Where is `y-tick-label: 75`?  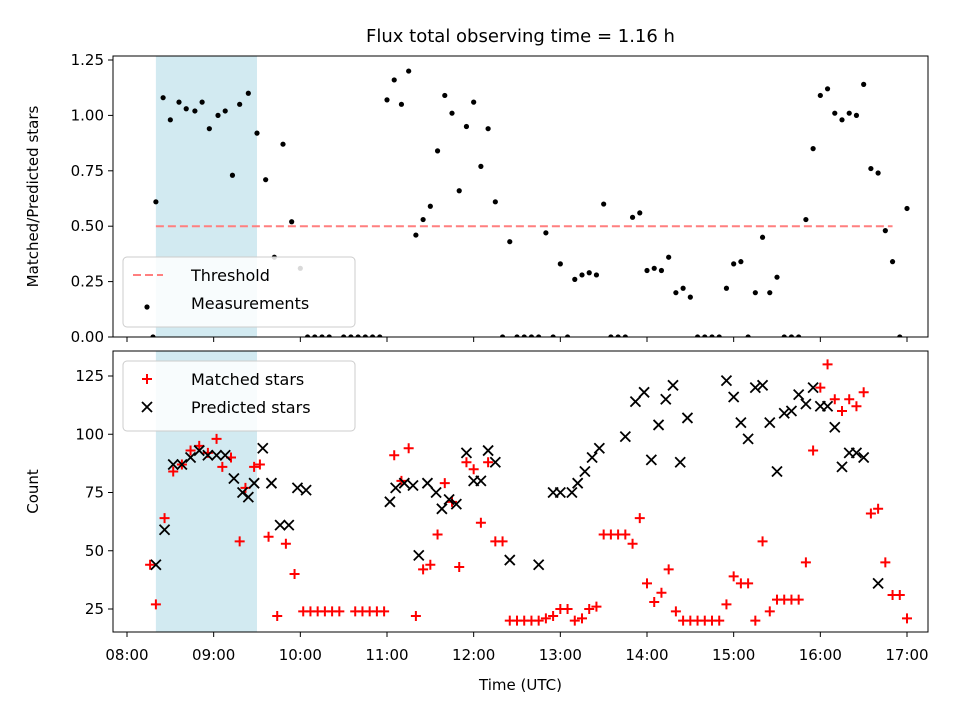 y-tick-label: 75 is located at coordinates (94, 493).